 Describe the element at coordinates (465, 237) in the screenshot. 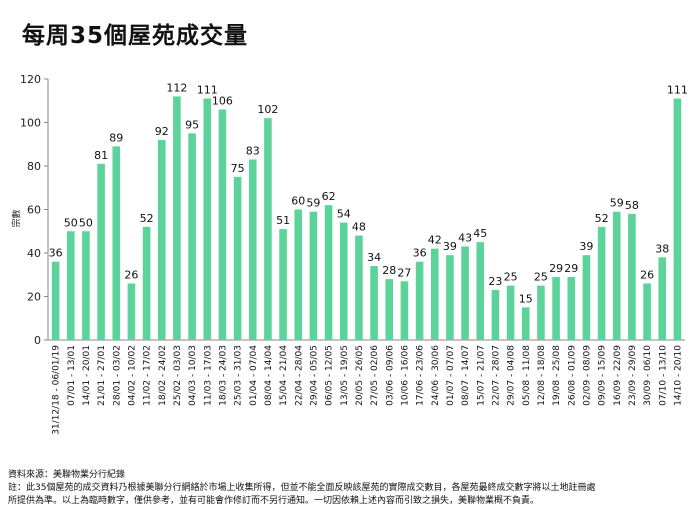

I see `data-label: 43` at that location.